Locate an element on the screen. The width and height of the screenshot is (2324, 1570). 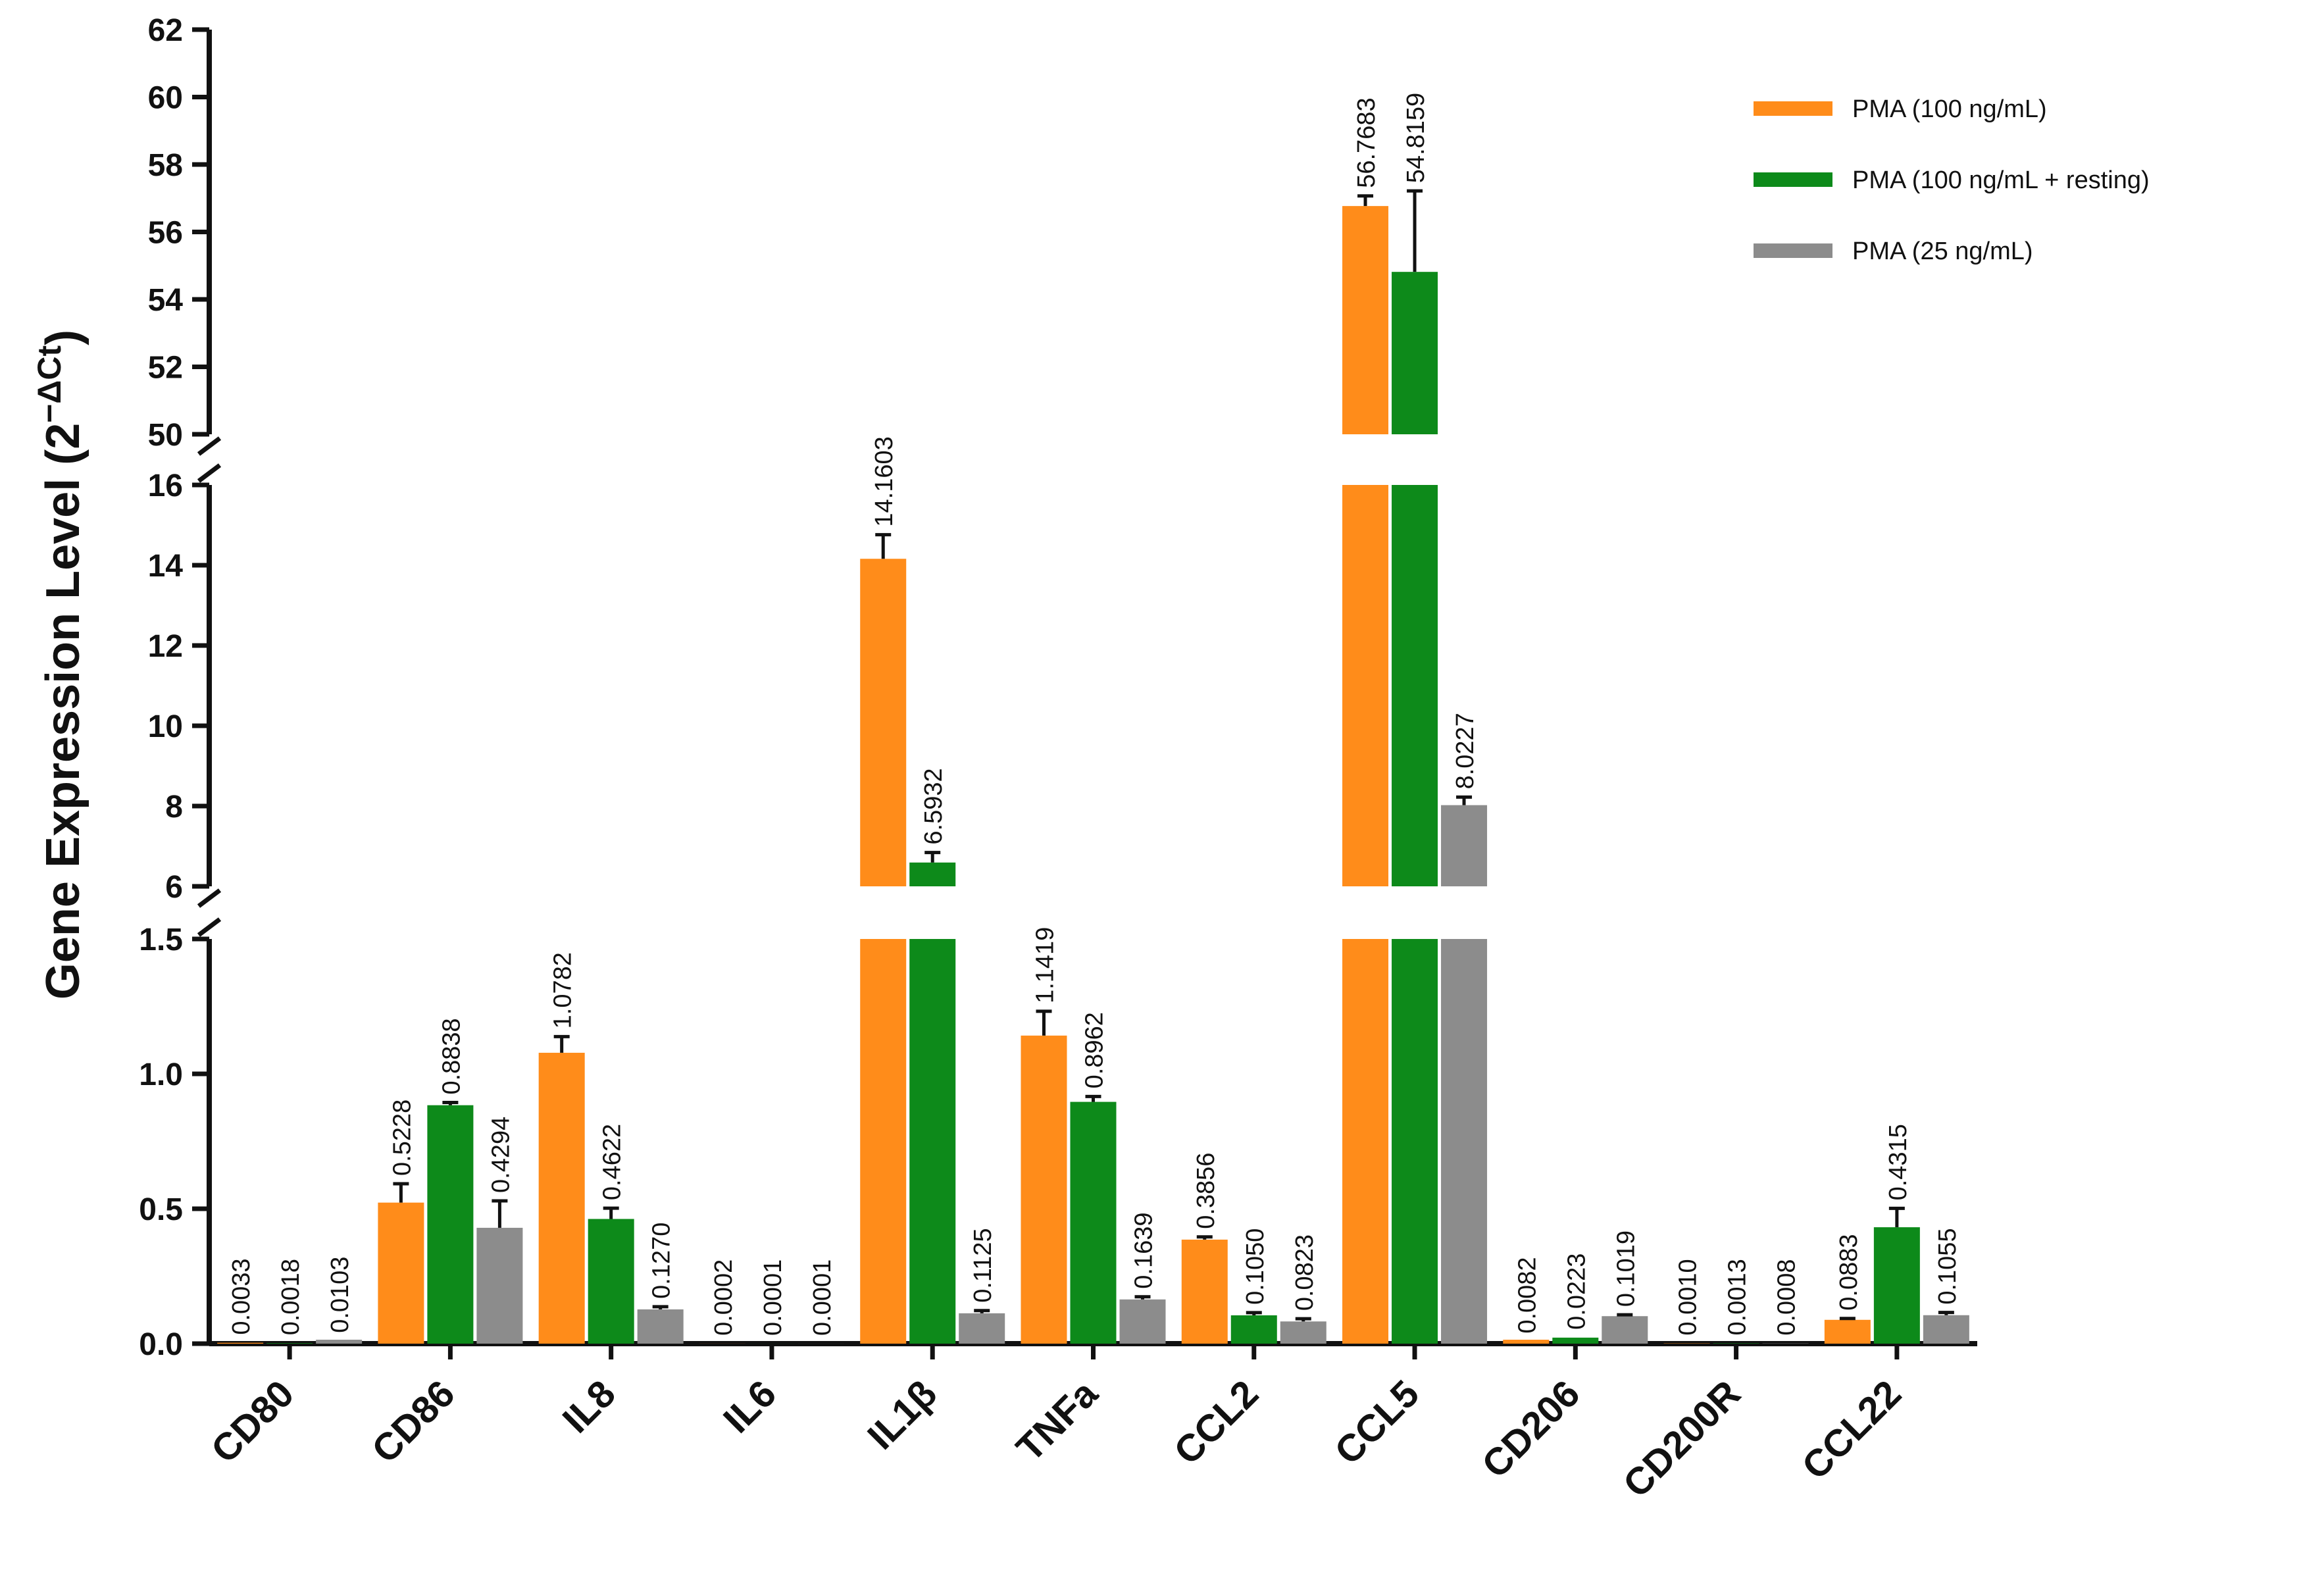
y-axis-label-main: Gene Expression Level (2 is located at coordinates (63, 711).